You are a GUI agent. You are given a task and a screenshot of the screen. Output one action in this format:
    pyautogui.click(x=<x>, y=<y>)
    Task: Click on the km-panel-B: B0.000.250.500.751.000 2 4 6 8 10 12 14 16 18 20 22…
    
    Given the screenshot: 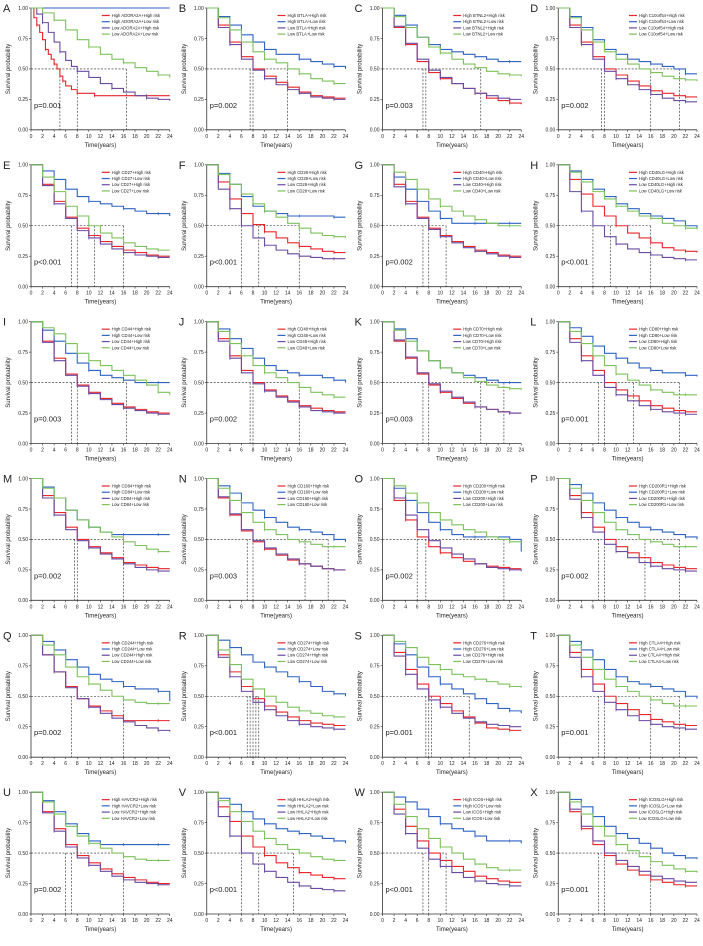 What is the action you would take?
    pyautogui.click(x=264, y=76)
    